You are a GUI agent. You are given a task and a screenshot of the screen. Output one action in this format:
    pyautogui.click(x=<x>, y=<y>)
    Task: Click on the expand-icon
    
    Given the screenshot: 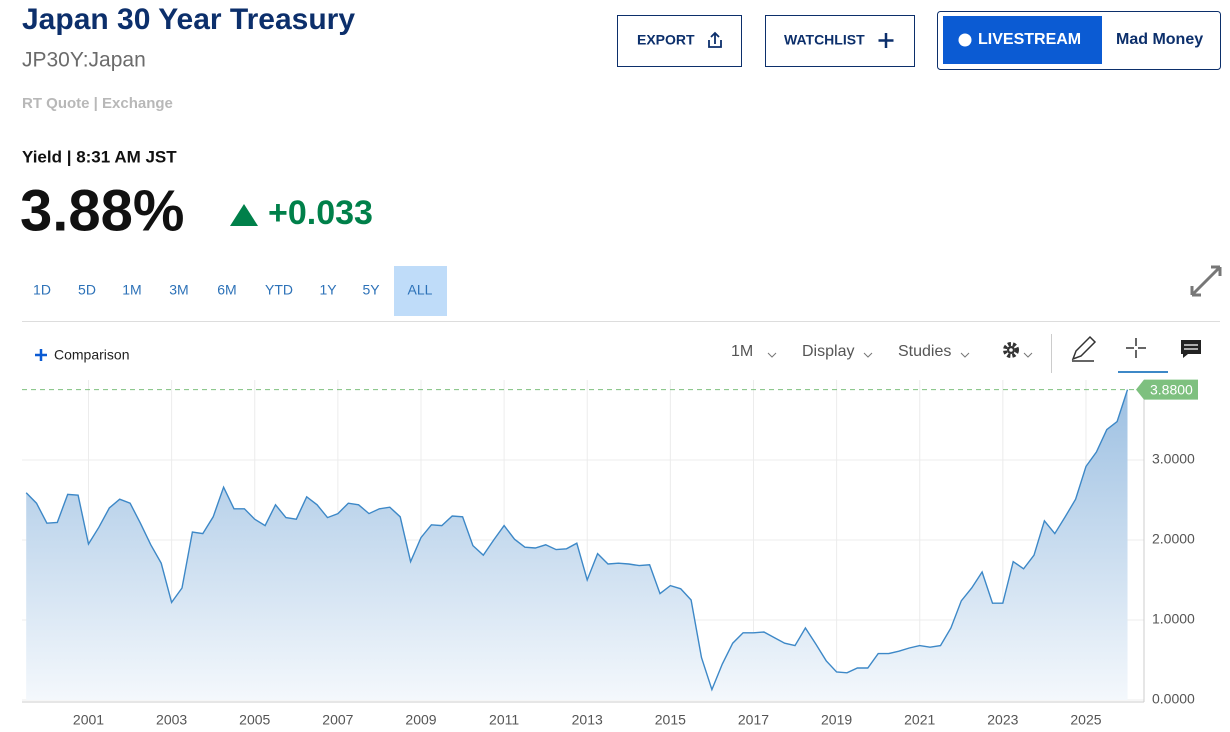 What is the action you would take?
    pyautogui.click(x=1206, y=281)
    